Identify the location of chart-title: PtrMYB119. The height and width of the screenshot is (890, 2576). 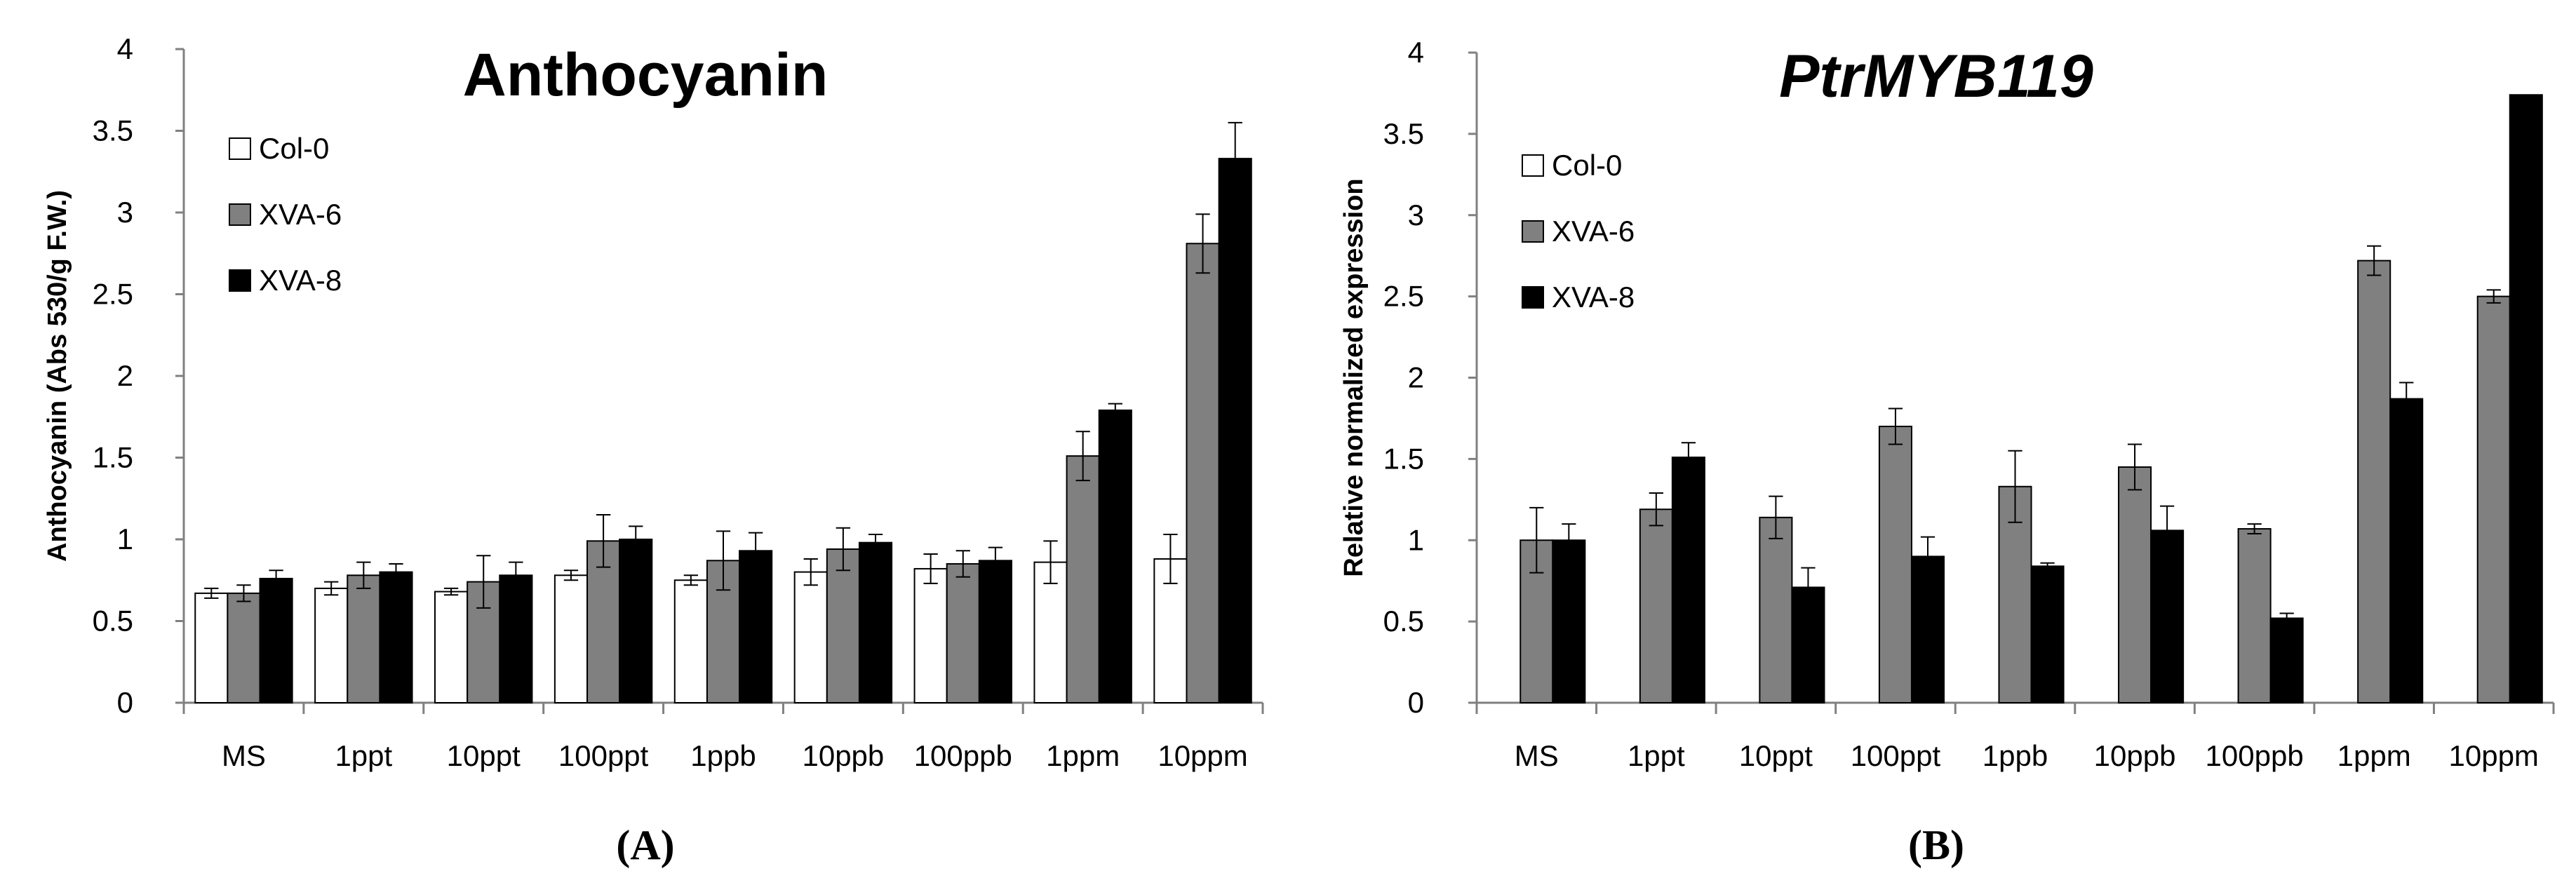
(1936, 76).